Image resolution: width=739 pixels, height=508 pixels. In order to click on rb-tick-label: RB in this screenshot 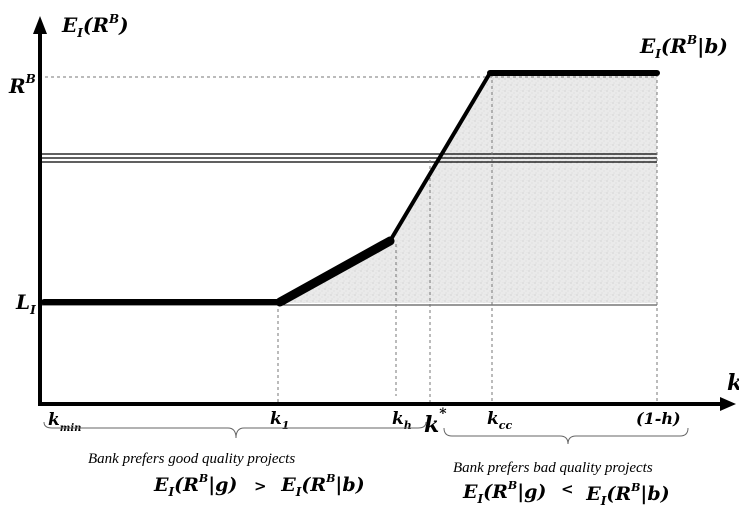, I will do `click(22, 85)`.